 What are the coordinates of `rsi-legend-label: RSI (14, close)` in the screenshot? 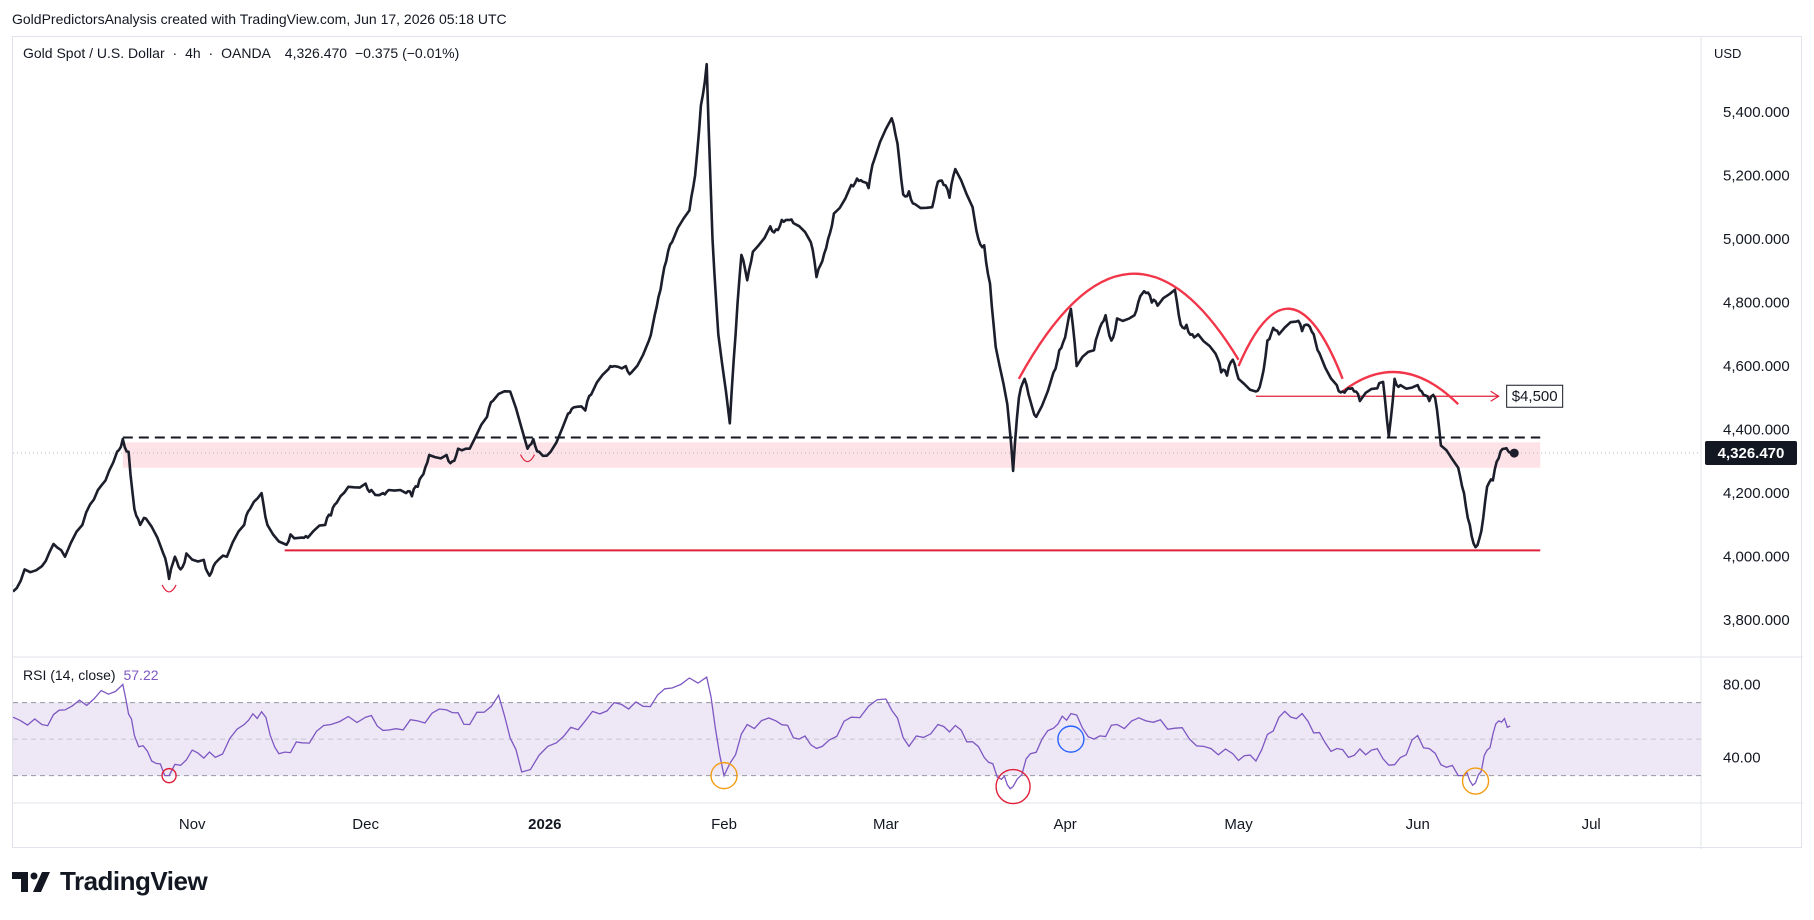 It's located at (69, 675).